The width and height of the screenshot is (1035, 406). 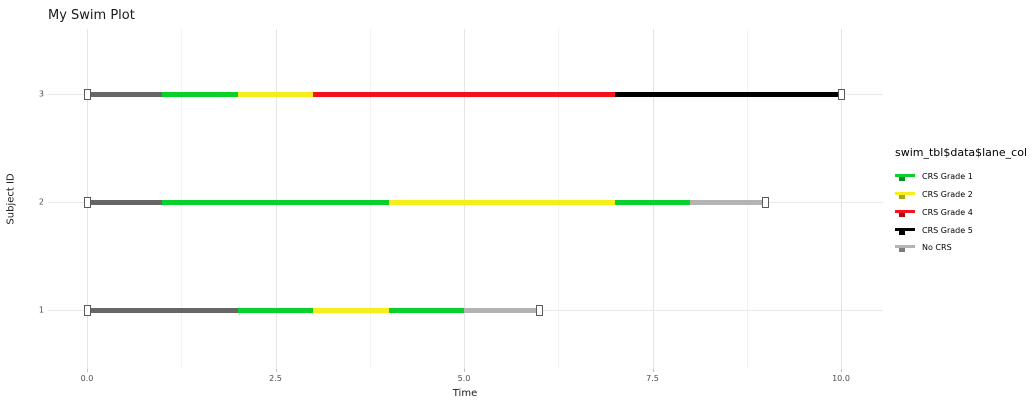 What do you see at coordinates (41, 94) in the screenshot?
I see `y-tick-label: 3` at bounding box center [41, 94].